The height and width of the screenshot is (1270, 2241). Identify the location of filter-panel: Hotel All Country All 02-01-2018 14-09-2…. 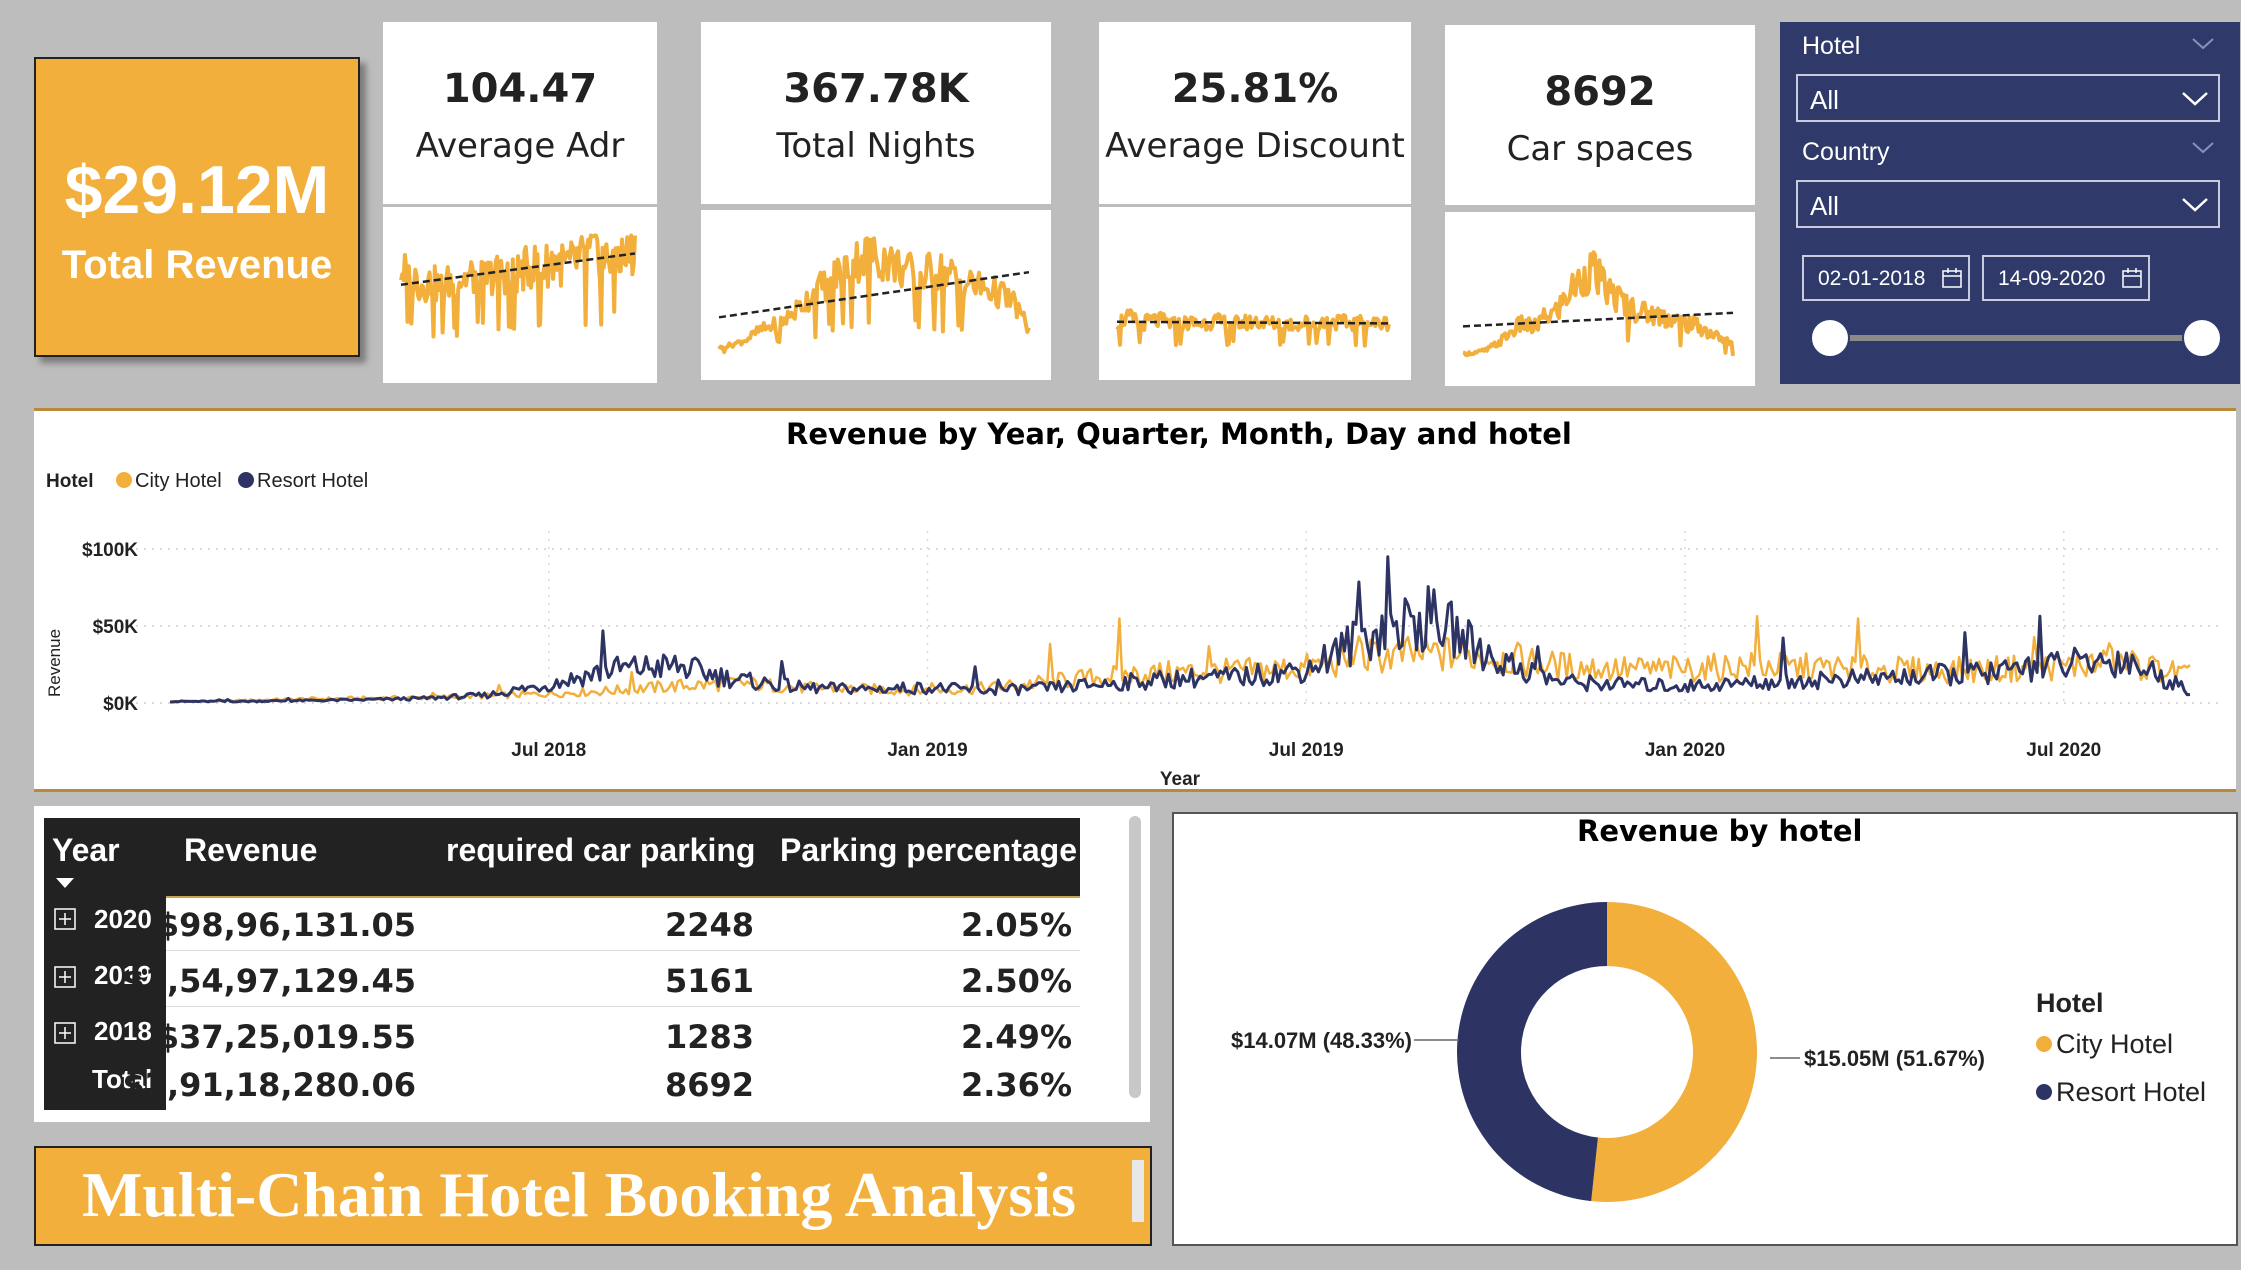
(2010, 203).